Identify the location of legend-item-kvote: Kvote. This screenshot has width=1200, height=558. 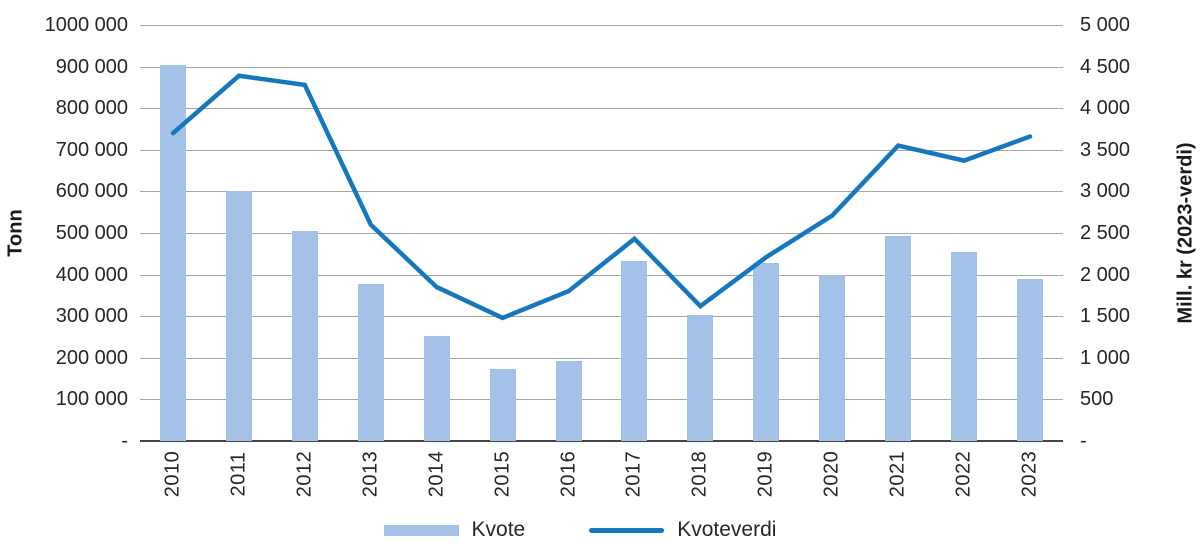
(454, 530).